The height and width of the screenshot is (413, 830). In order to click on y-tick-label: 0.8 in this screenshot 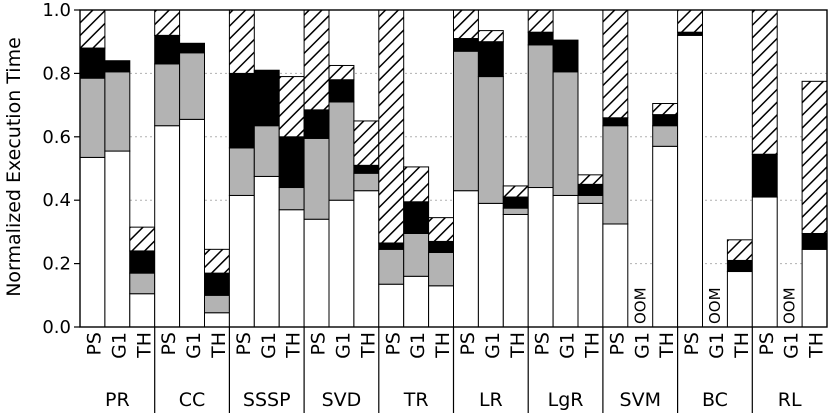, I will do `click(56, 73)`.